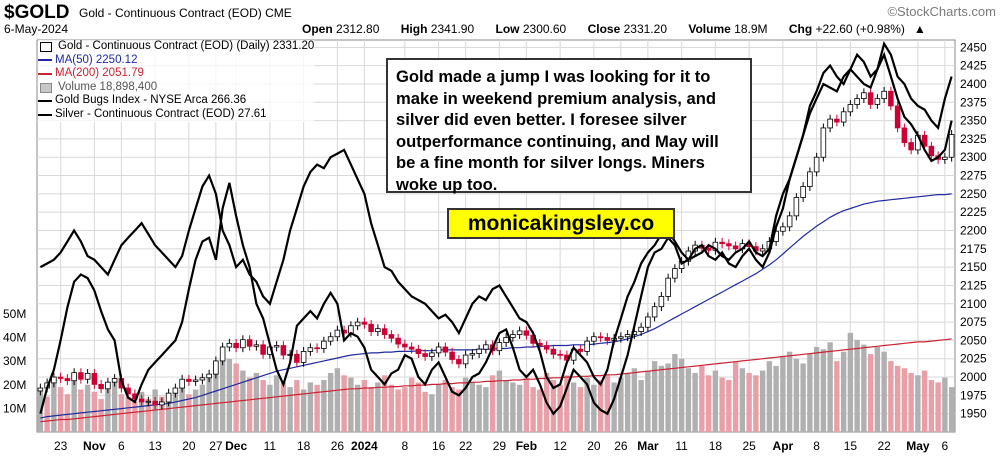  I want to click on volume-tick-label: 50M, so click(14, 314).